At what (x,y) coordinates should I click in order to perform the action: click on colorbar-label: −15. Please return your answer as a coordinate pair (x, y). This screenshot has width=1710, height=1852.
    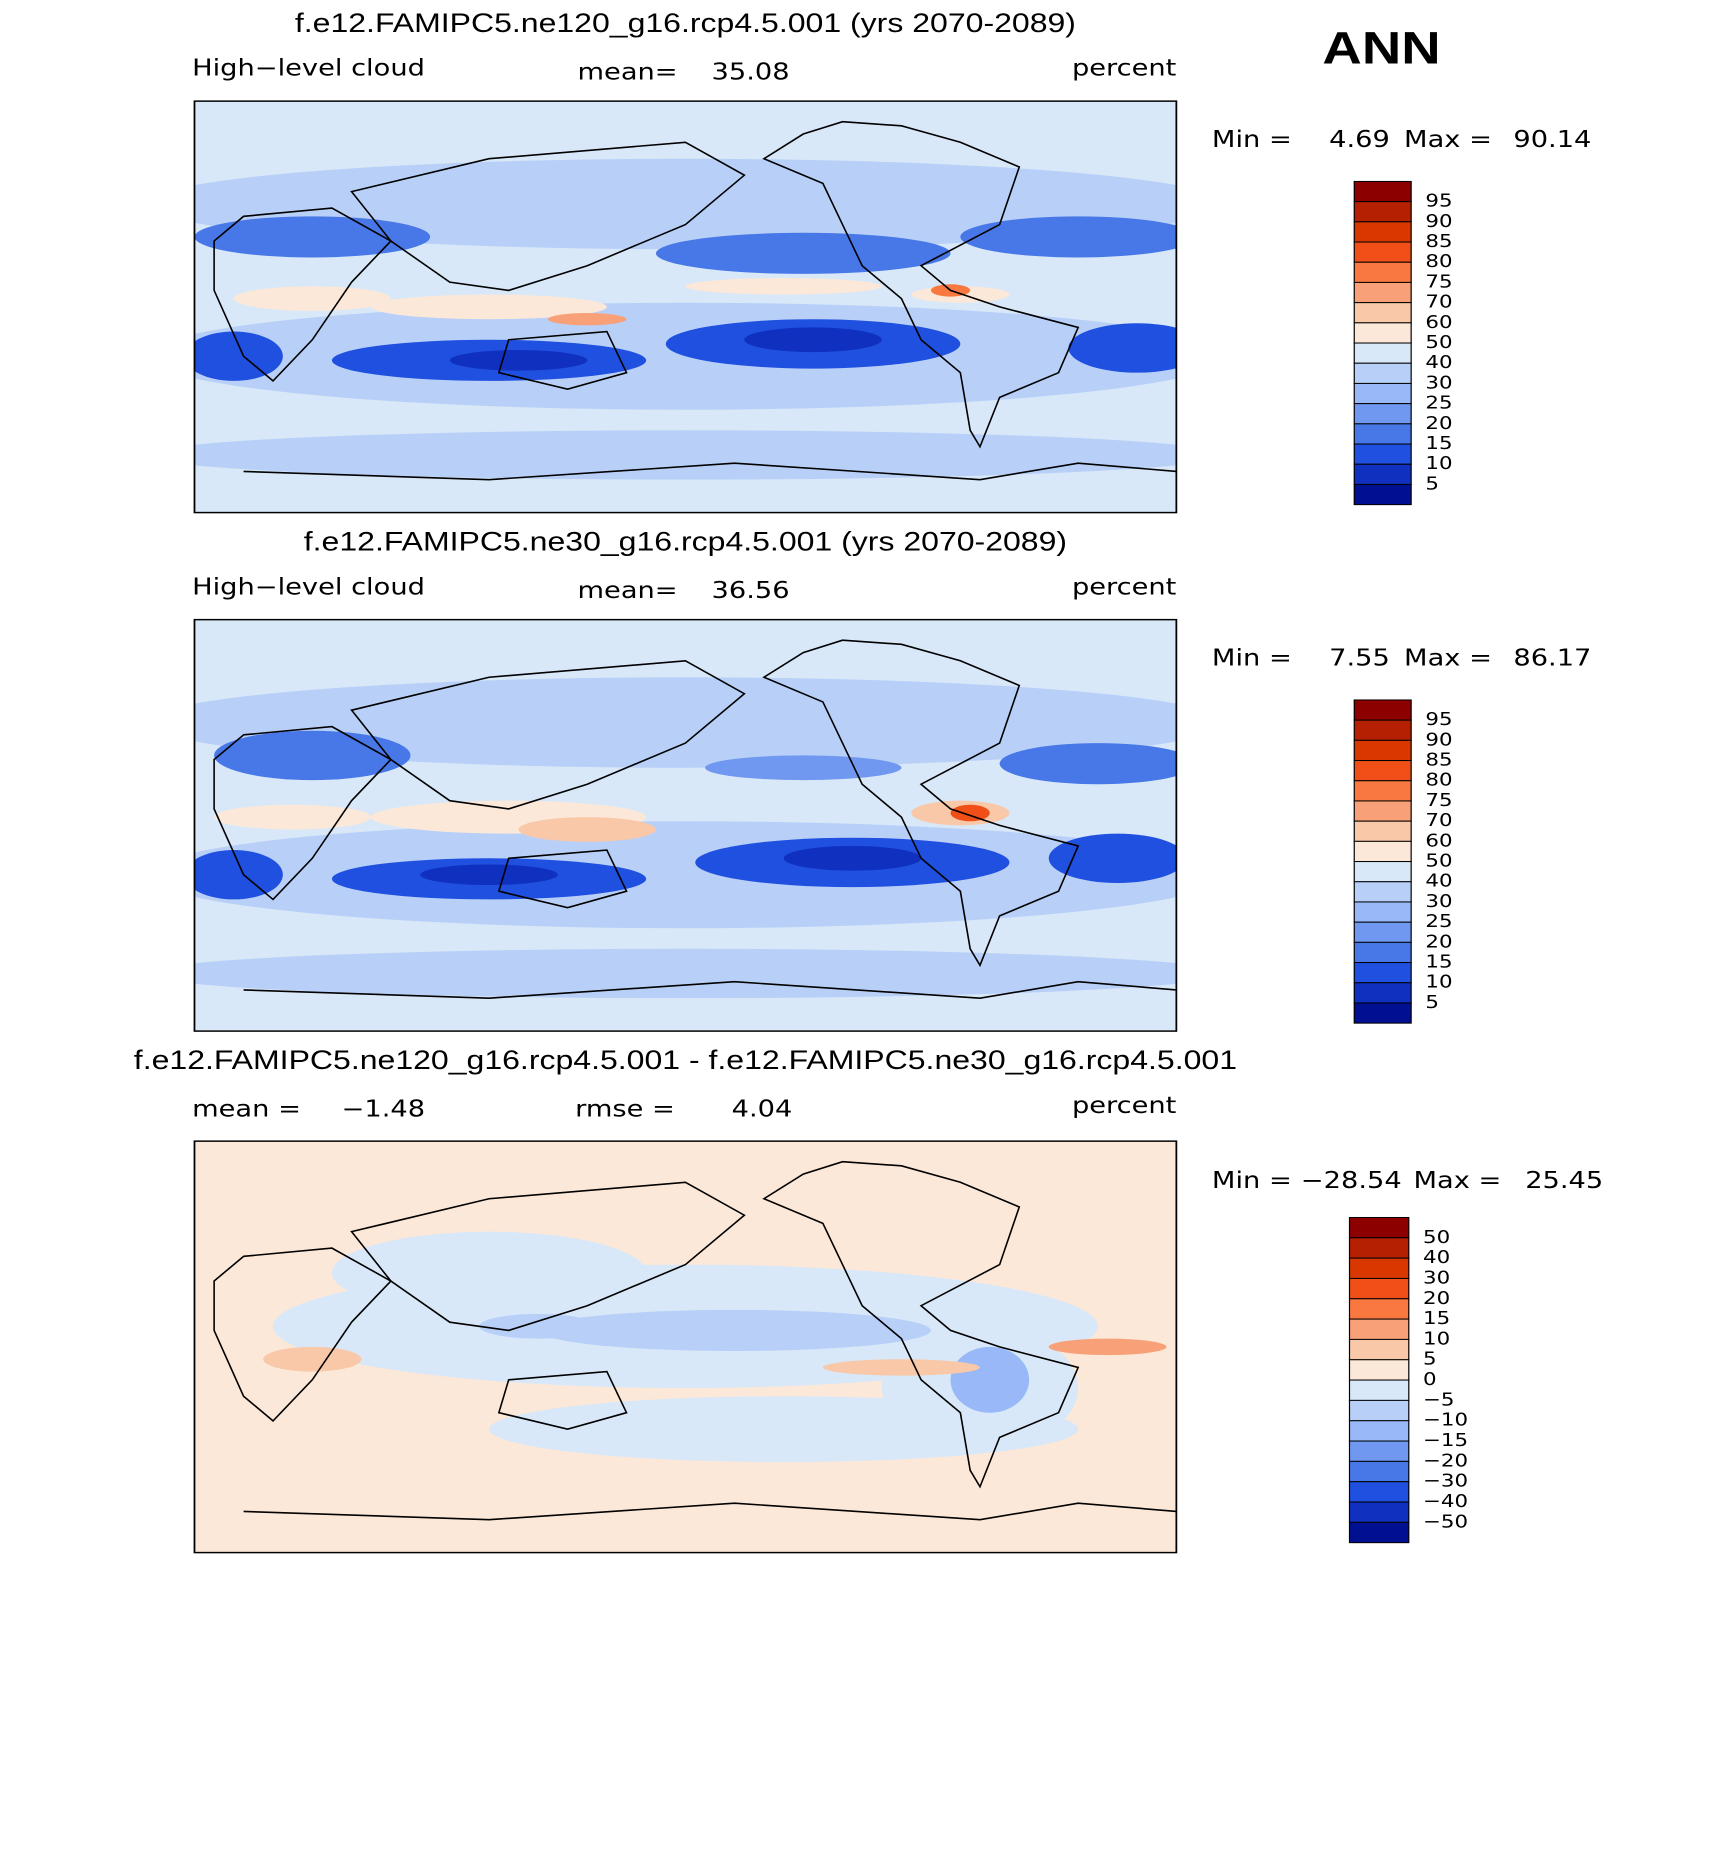
    Looking at the image, I should click on (1445, 1440).